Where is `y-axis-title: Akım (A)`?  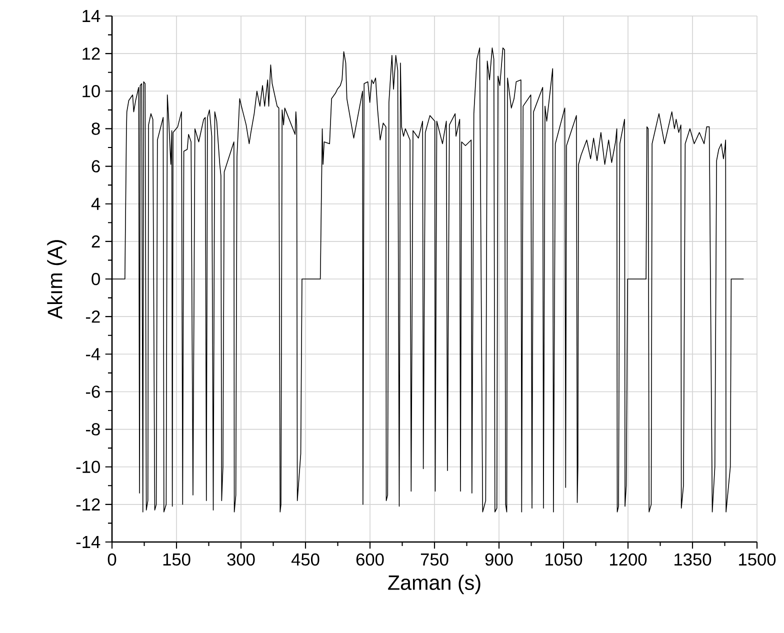
y-axis-title: Akım (A) is located at coordinates (56, 280).